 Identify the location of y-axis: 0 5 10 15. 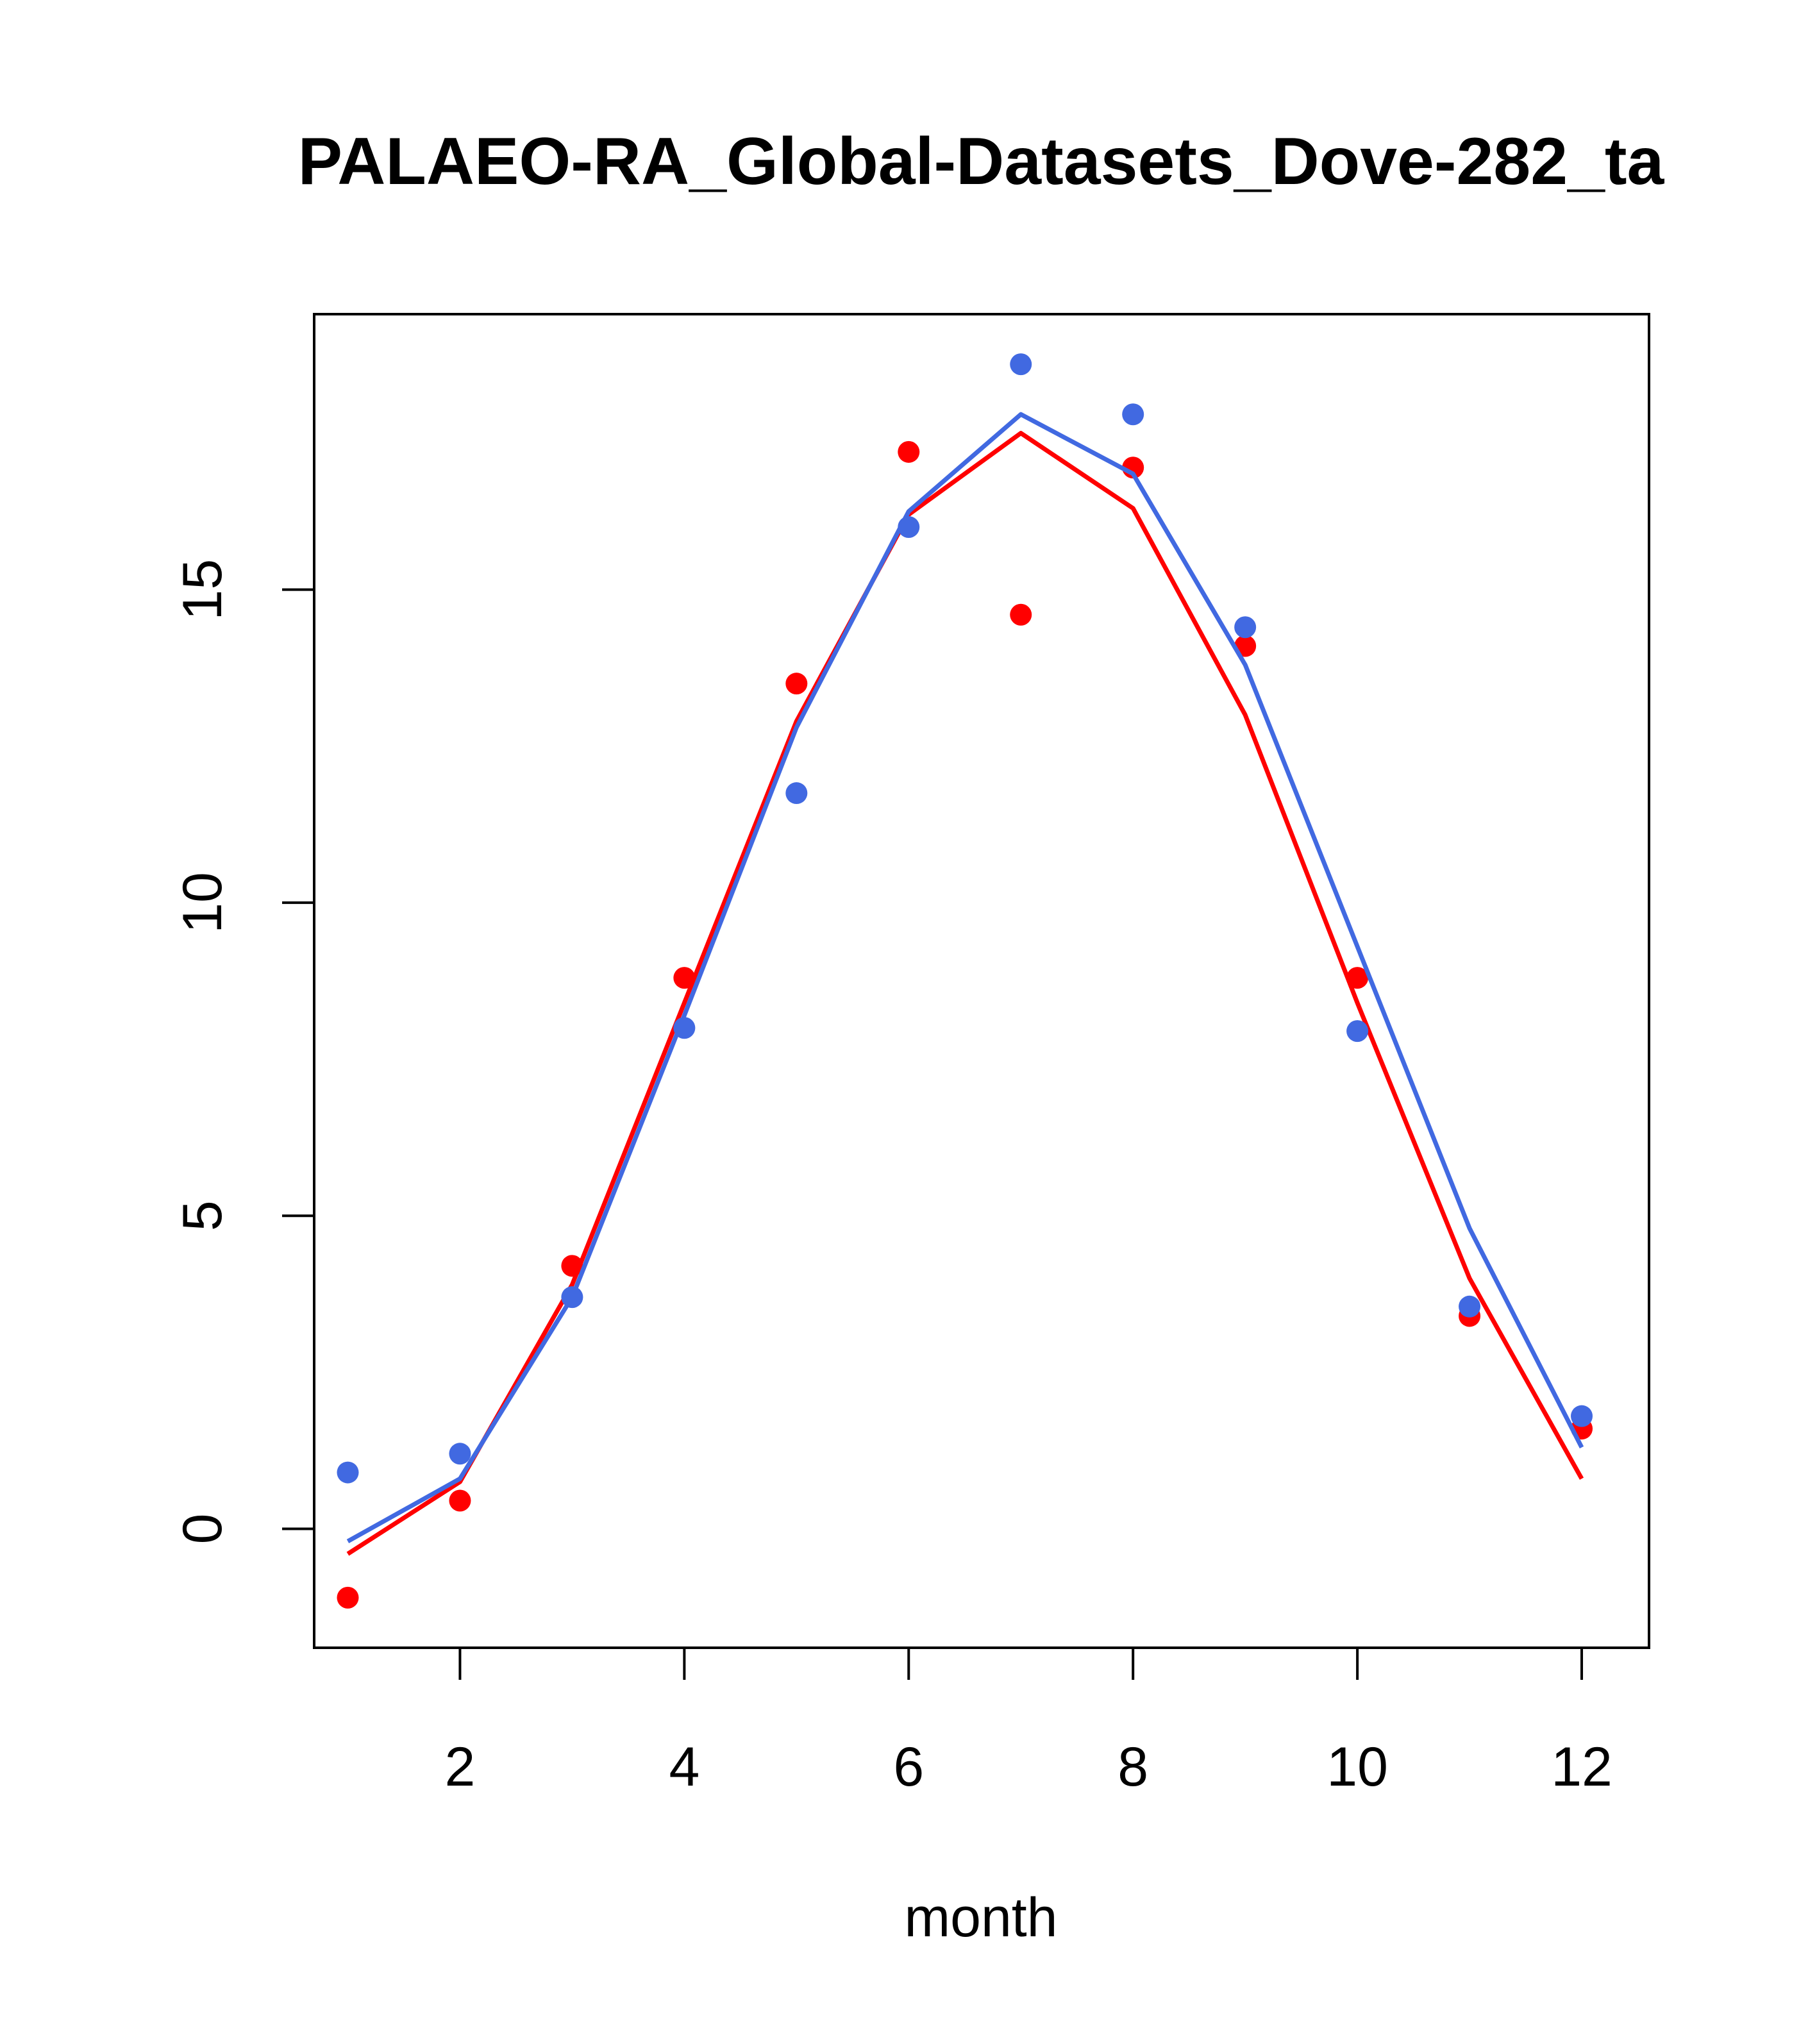
(243, 1052).